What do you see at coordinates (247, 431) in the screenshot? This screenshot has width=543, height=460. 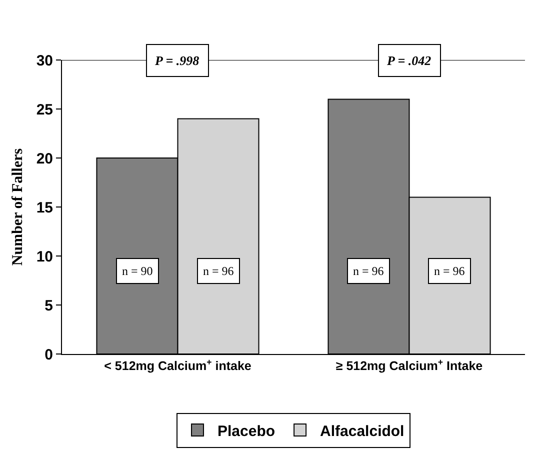 I see `legend-label: Placebo` at bounding box center [247, 431].